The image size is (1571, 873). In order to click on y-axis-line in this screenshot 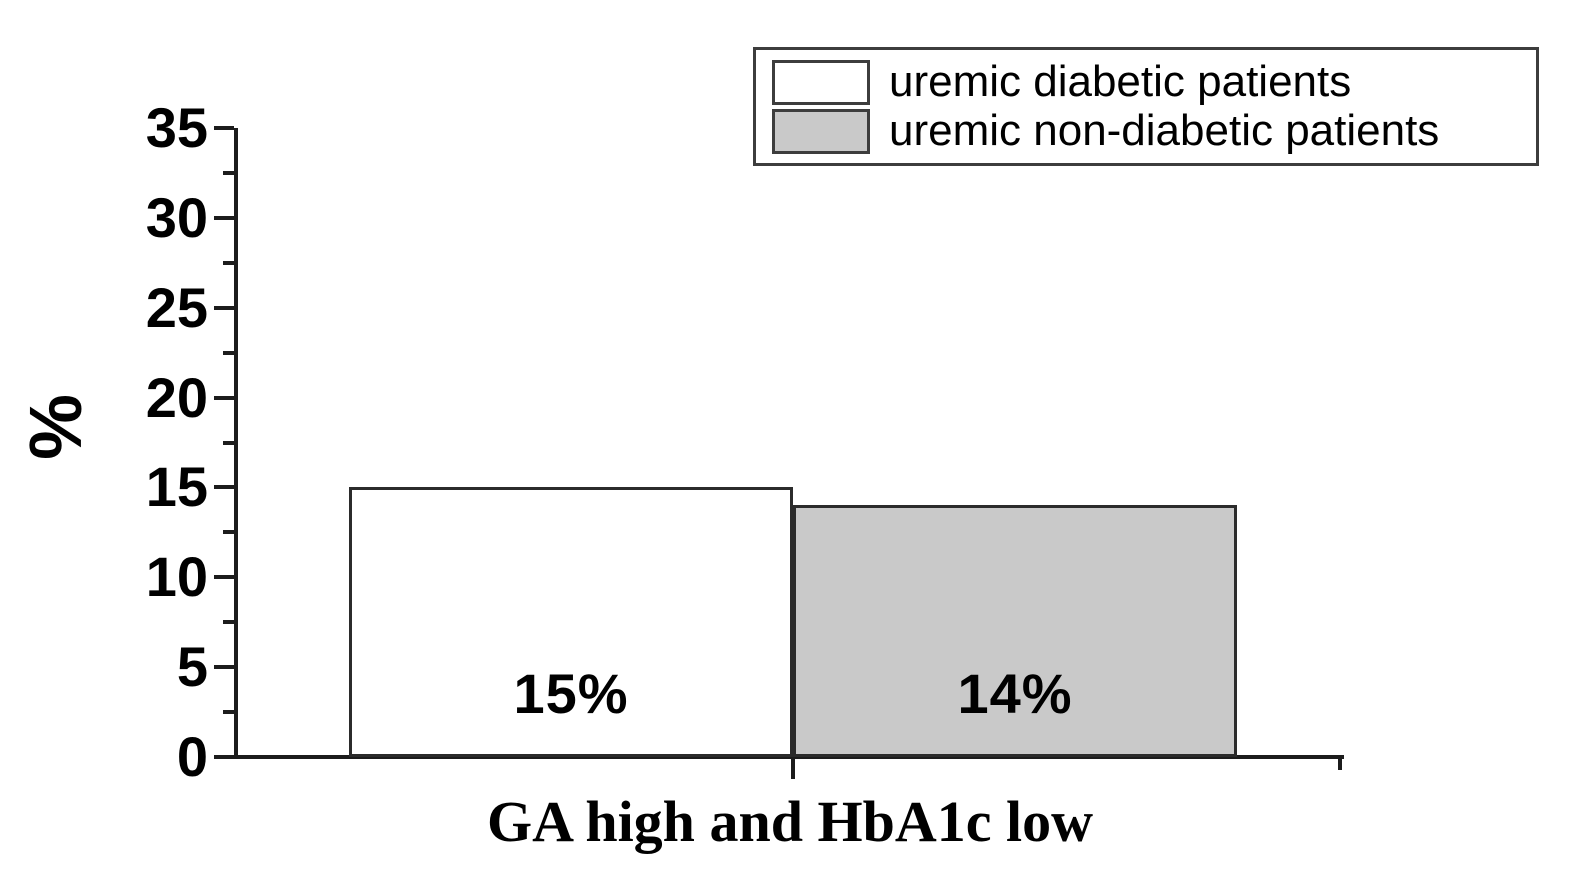, I will do `click(236, 443)`.